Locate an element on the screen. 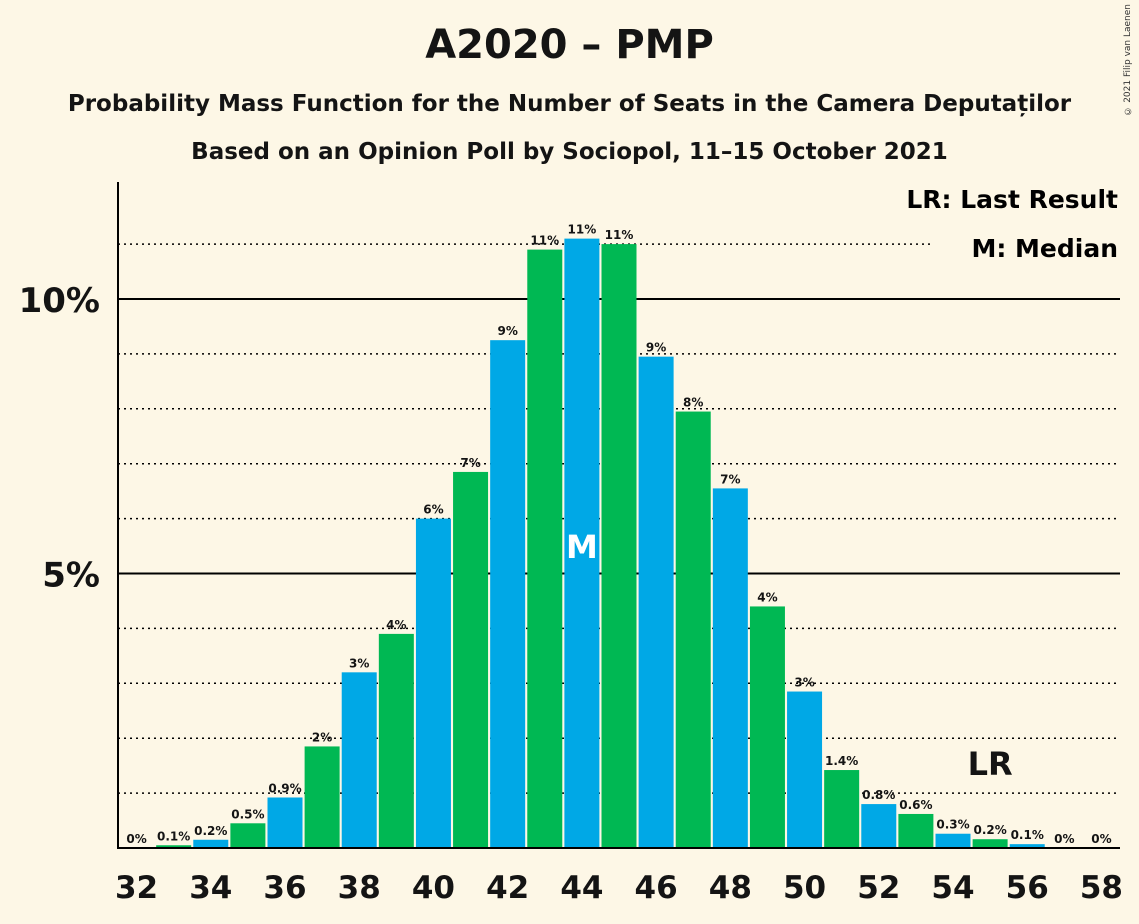 The width and height of the screenshot is (1139, 924). value-label-49: 4% is located at coordinates (767, 597).